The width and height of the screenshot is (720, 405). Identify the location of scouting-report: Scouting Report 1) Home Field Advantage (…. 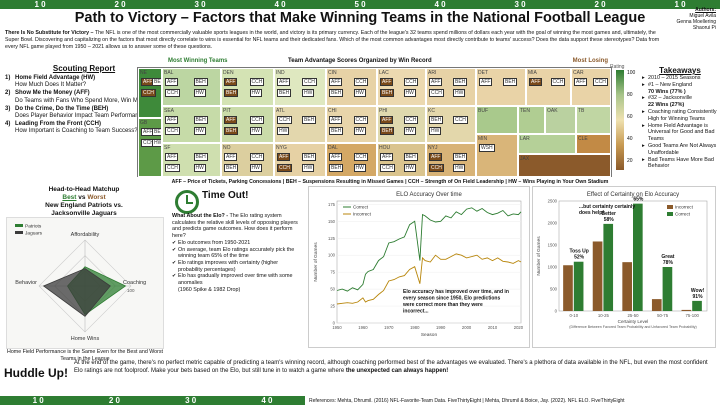
(84, 100).